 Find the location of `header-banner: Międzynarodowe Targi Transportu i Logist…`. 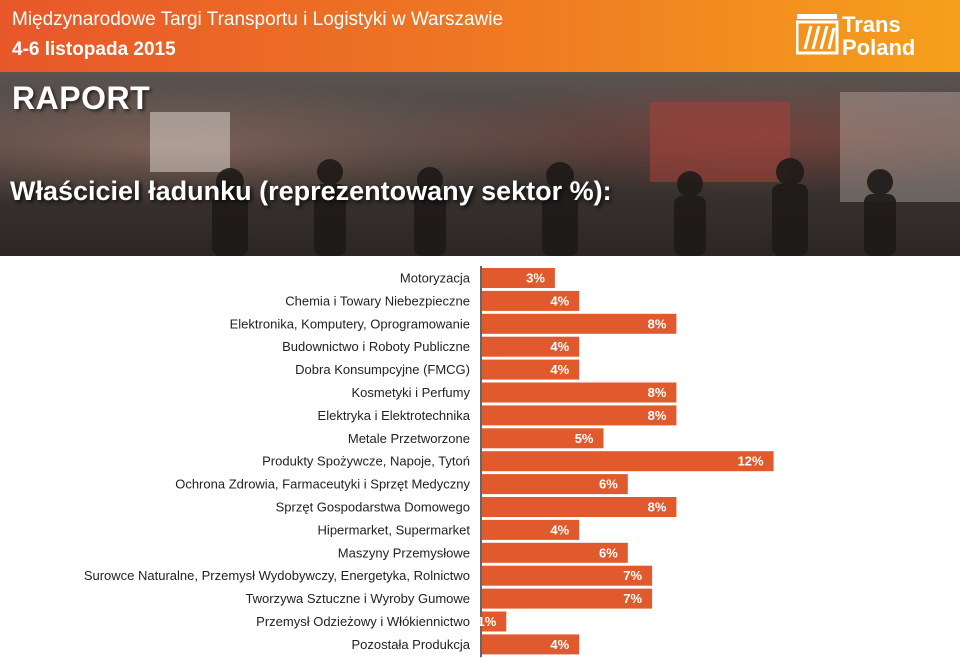

header-banner: Międzynarodowe Targi Transportu i Logist… is located at coordinates (480, 36).